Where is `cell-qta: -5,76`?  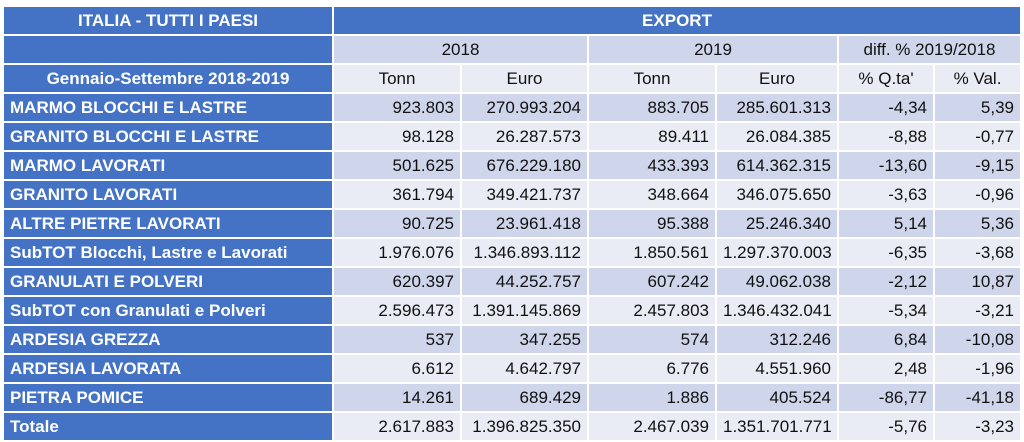
cell-qta: -5,76 is located at coordinates (886, 426).